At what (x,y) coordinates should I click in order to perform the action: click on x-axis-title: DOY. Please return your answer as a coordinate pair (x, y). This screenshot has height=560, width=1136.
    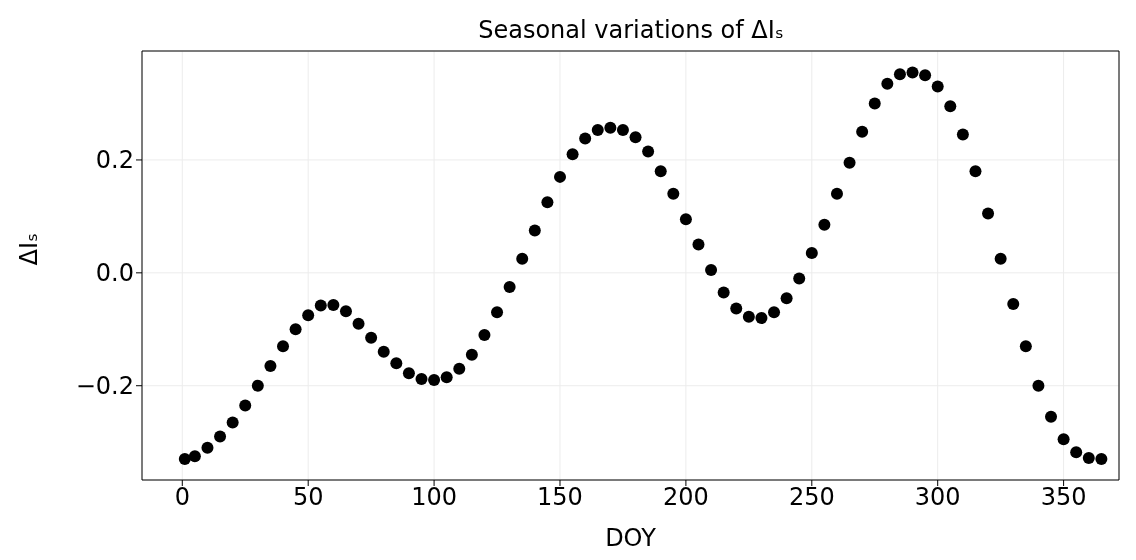
    Looking at the image, I should click on (631, 538).